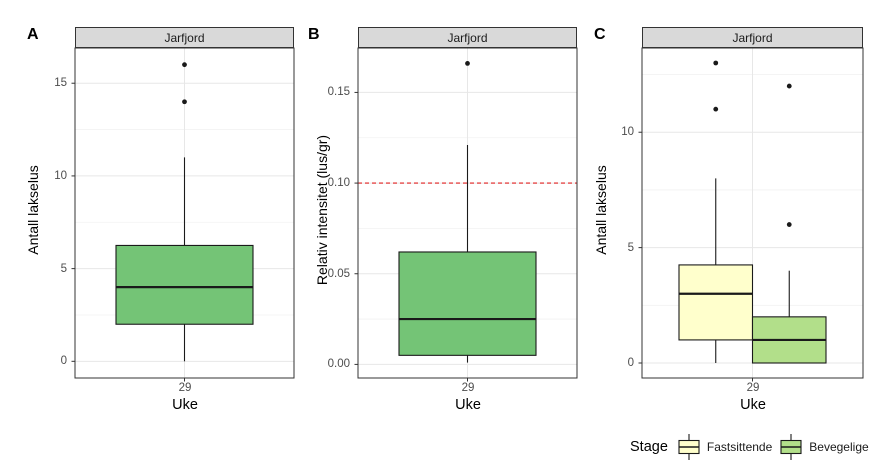 The image size is (887, 474). What do you see at coordinates (600, 34) in the screenshot?
I see `panel-label-c: C` at bounding box center [600, 34].